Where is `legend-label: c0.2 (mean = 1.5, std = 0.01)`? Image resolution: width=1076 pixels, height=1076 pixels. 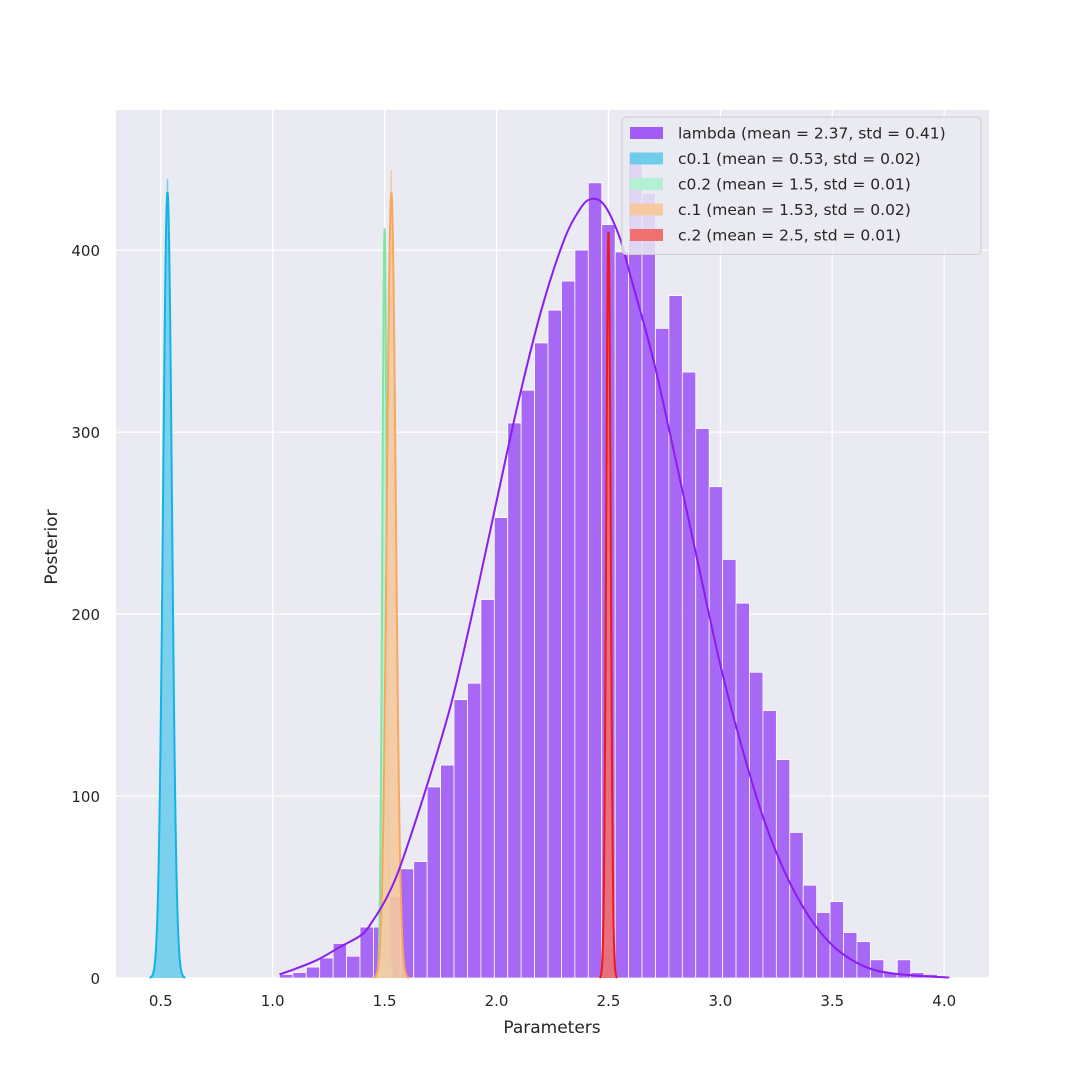
legend-label: c0.2 (mean = 1.5, std = 0.01) is located at coordinates (794, 185).